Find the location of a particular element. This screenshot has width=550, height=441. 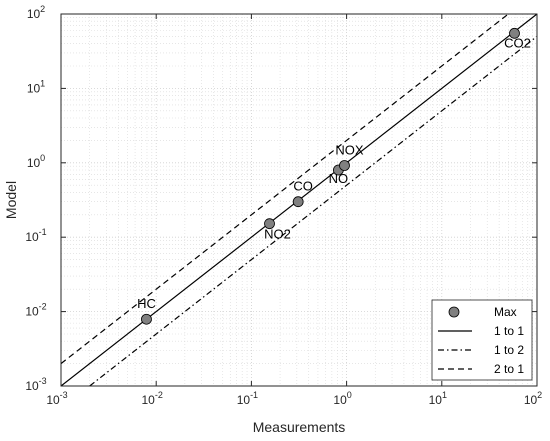

legend-label: 1 to 2 is located at coordinates (509, 350).